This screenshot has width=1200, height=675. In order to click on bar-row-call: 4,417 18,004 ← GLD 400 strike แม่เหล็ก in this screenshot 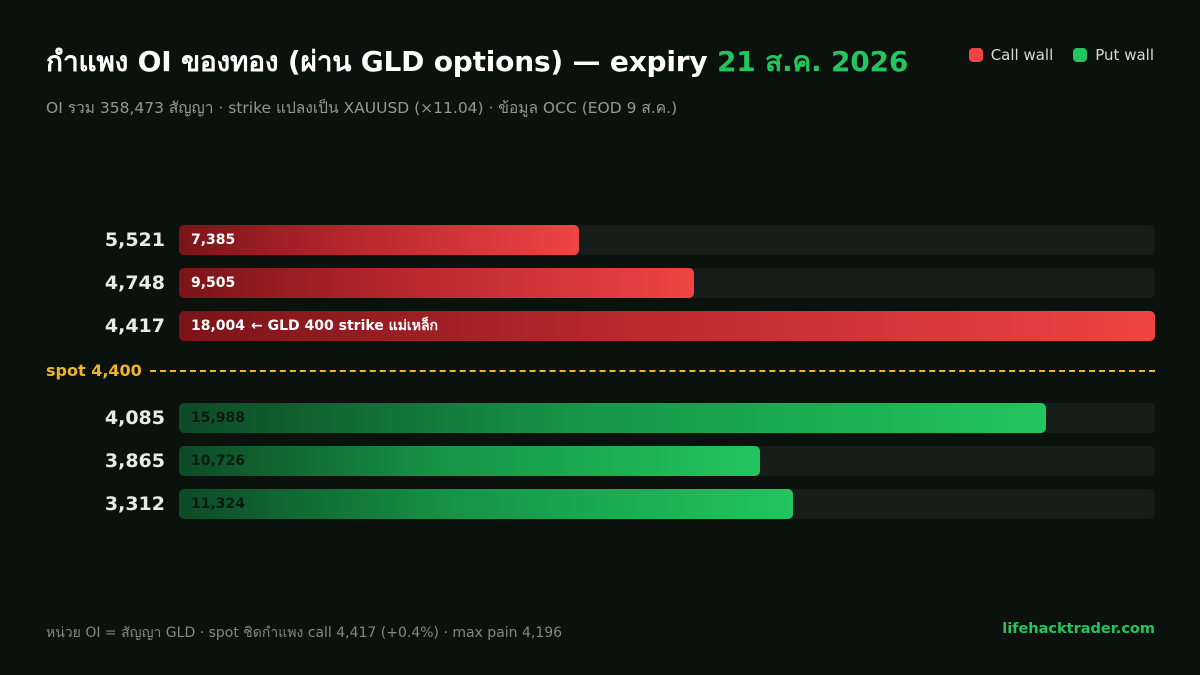, I will do `click(600, 326)`.